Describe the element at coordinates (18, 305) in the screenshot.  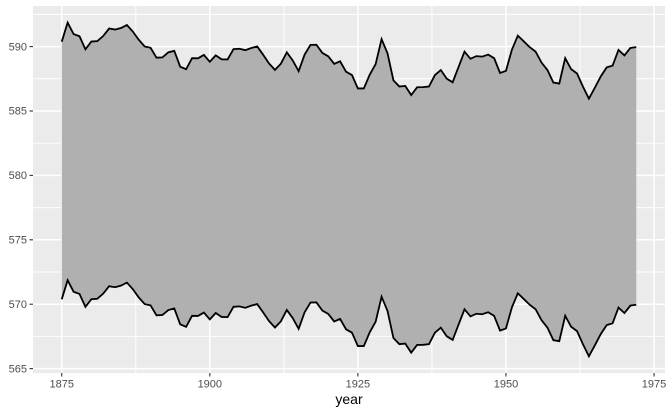
I see `y-tick-label: 570` at that location.